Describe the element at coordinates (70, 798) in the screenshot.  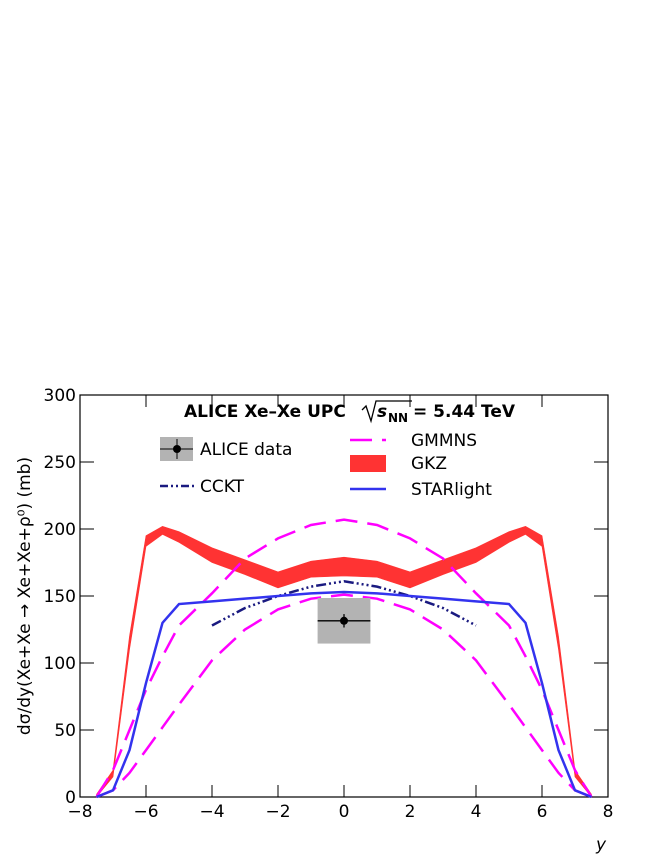
I see `y-tick-label: 0` at that location.